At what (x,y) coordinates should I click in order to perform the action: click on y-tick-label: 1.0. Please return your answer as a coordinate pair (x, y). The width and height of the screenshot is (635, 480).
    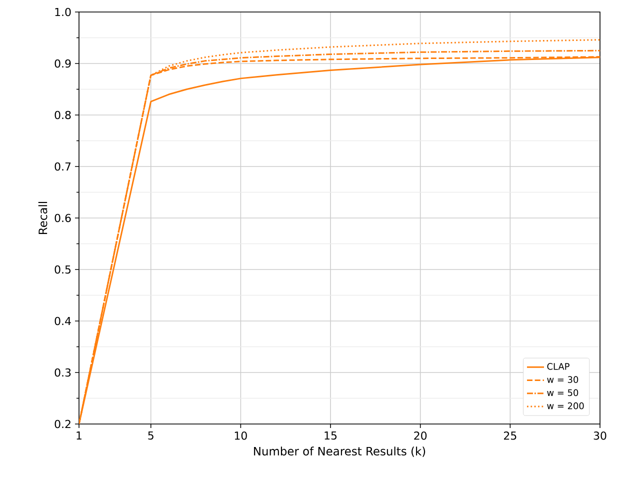
    Looking at the image, I should click on (63, 12).